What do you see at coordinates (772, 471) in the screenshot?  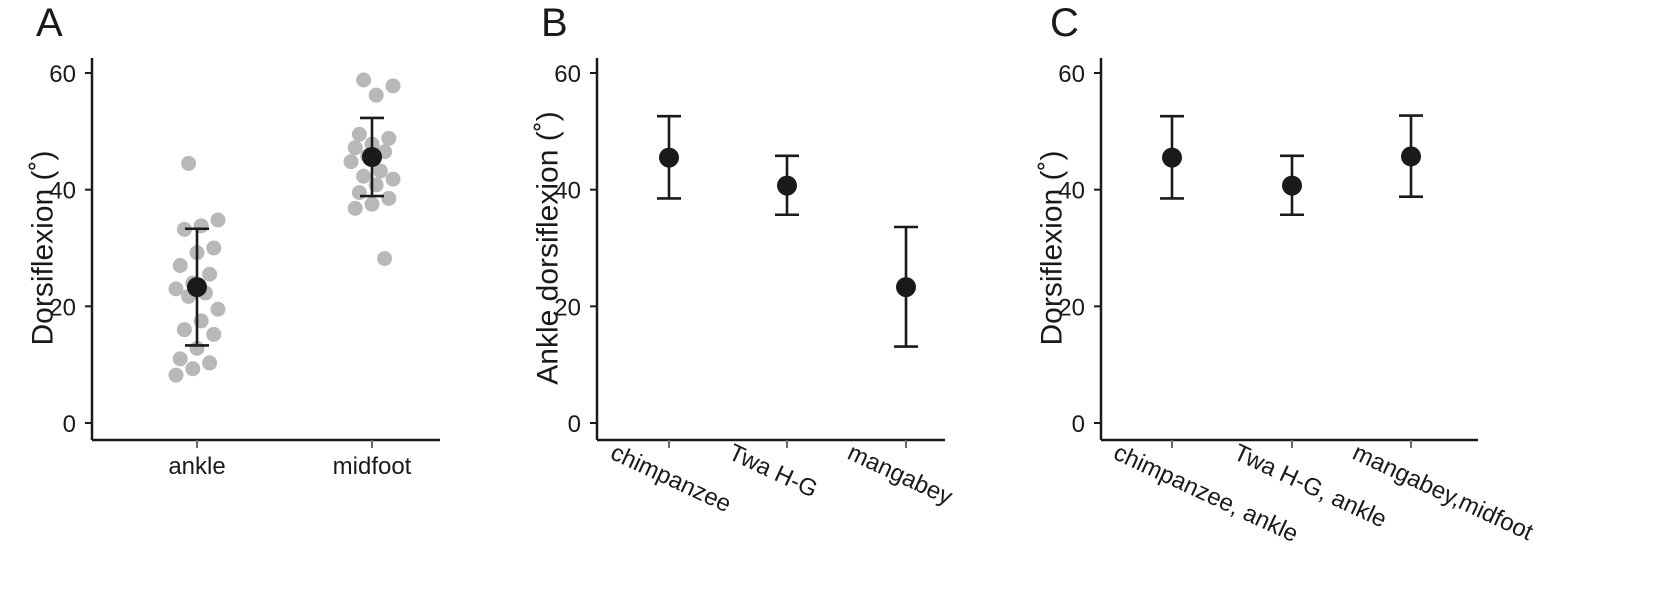 I see `x-tick-label: Twa H-G` at bounding box center [772, 471].